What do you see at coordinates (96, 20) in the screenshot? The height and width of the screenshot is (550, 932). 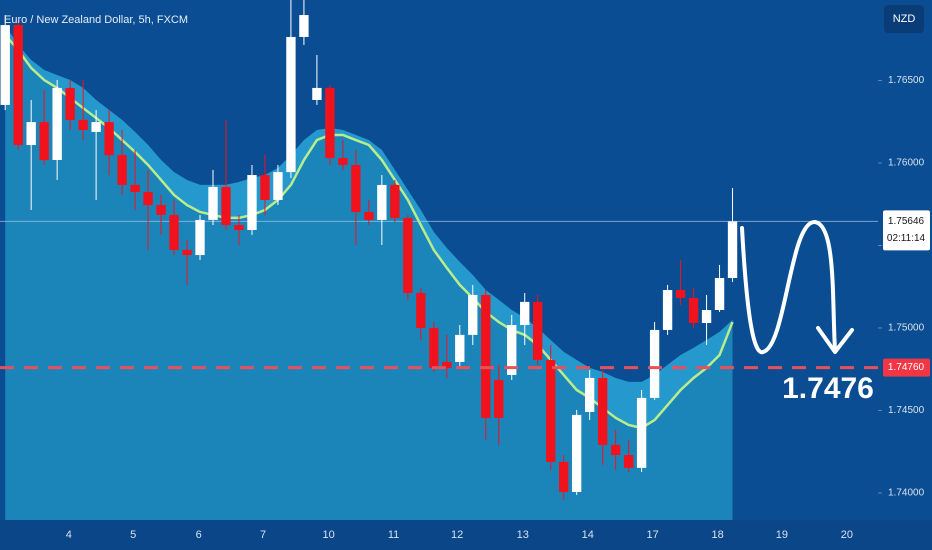 I see `chart-title: Euro / New Zealand Dollar, 5h, FXCM` at bounding box center [96, 20].